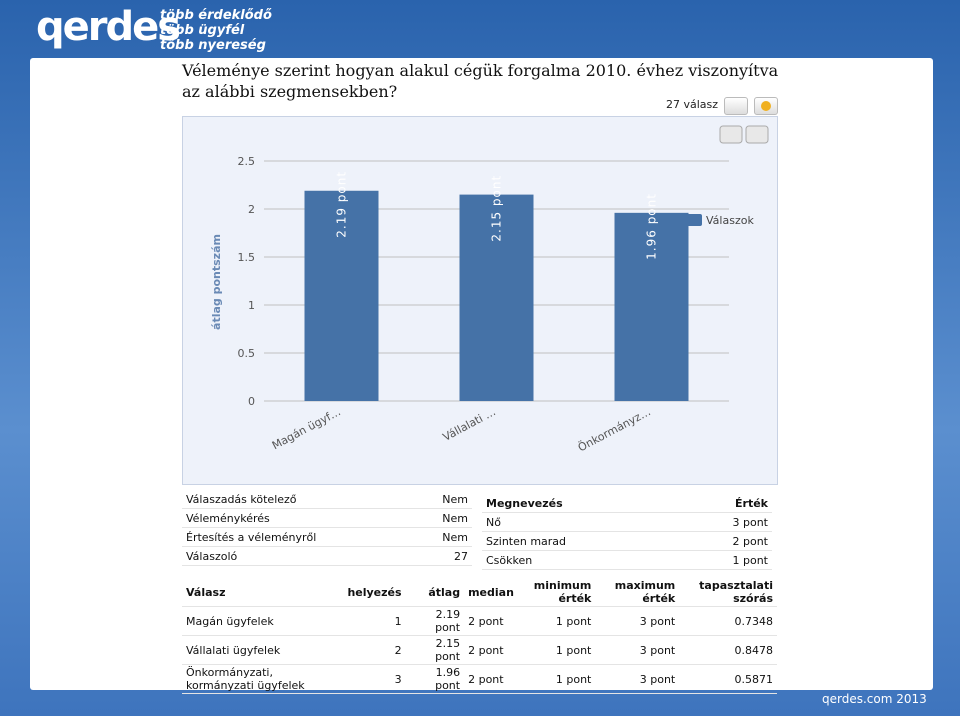 The image size is (960, 716). I want to click on row: Véleménykérés Nem, so click(327, 518).